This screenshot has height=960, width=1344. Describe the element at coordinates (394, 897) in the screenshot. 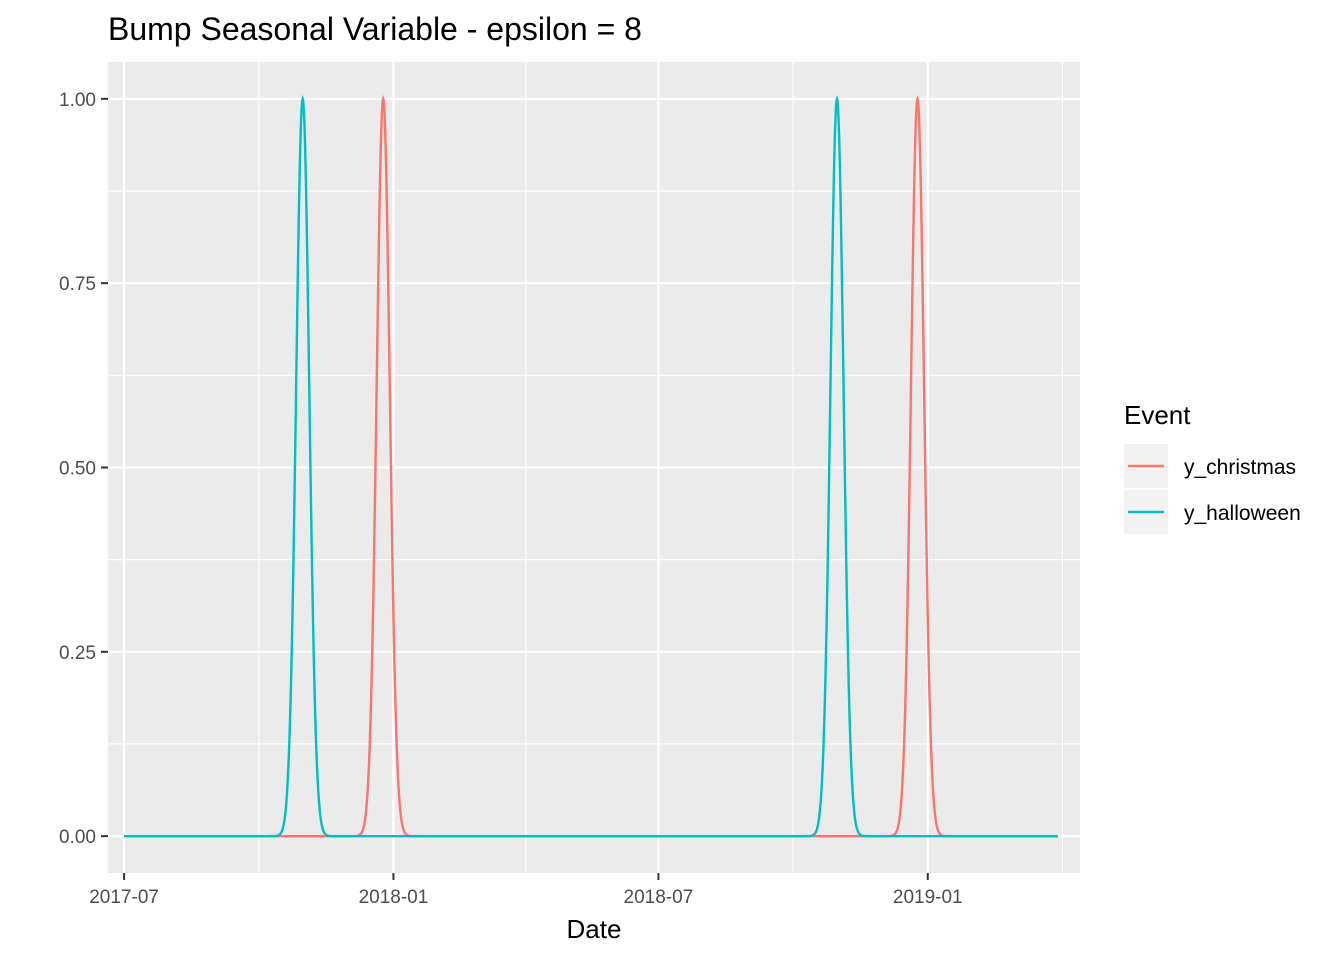

I see `x-tick-label: 2018-01` at that location.